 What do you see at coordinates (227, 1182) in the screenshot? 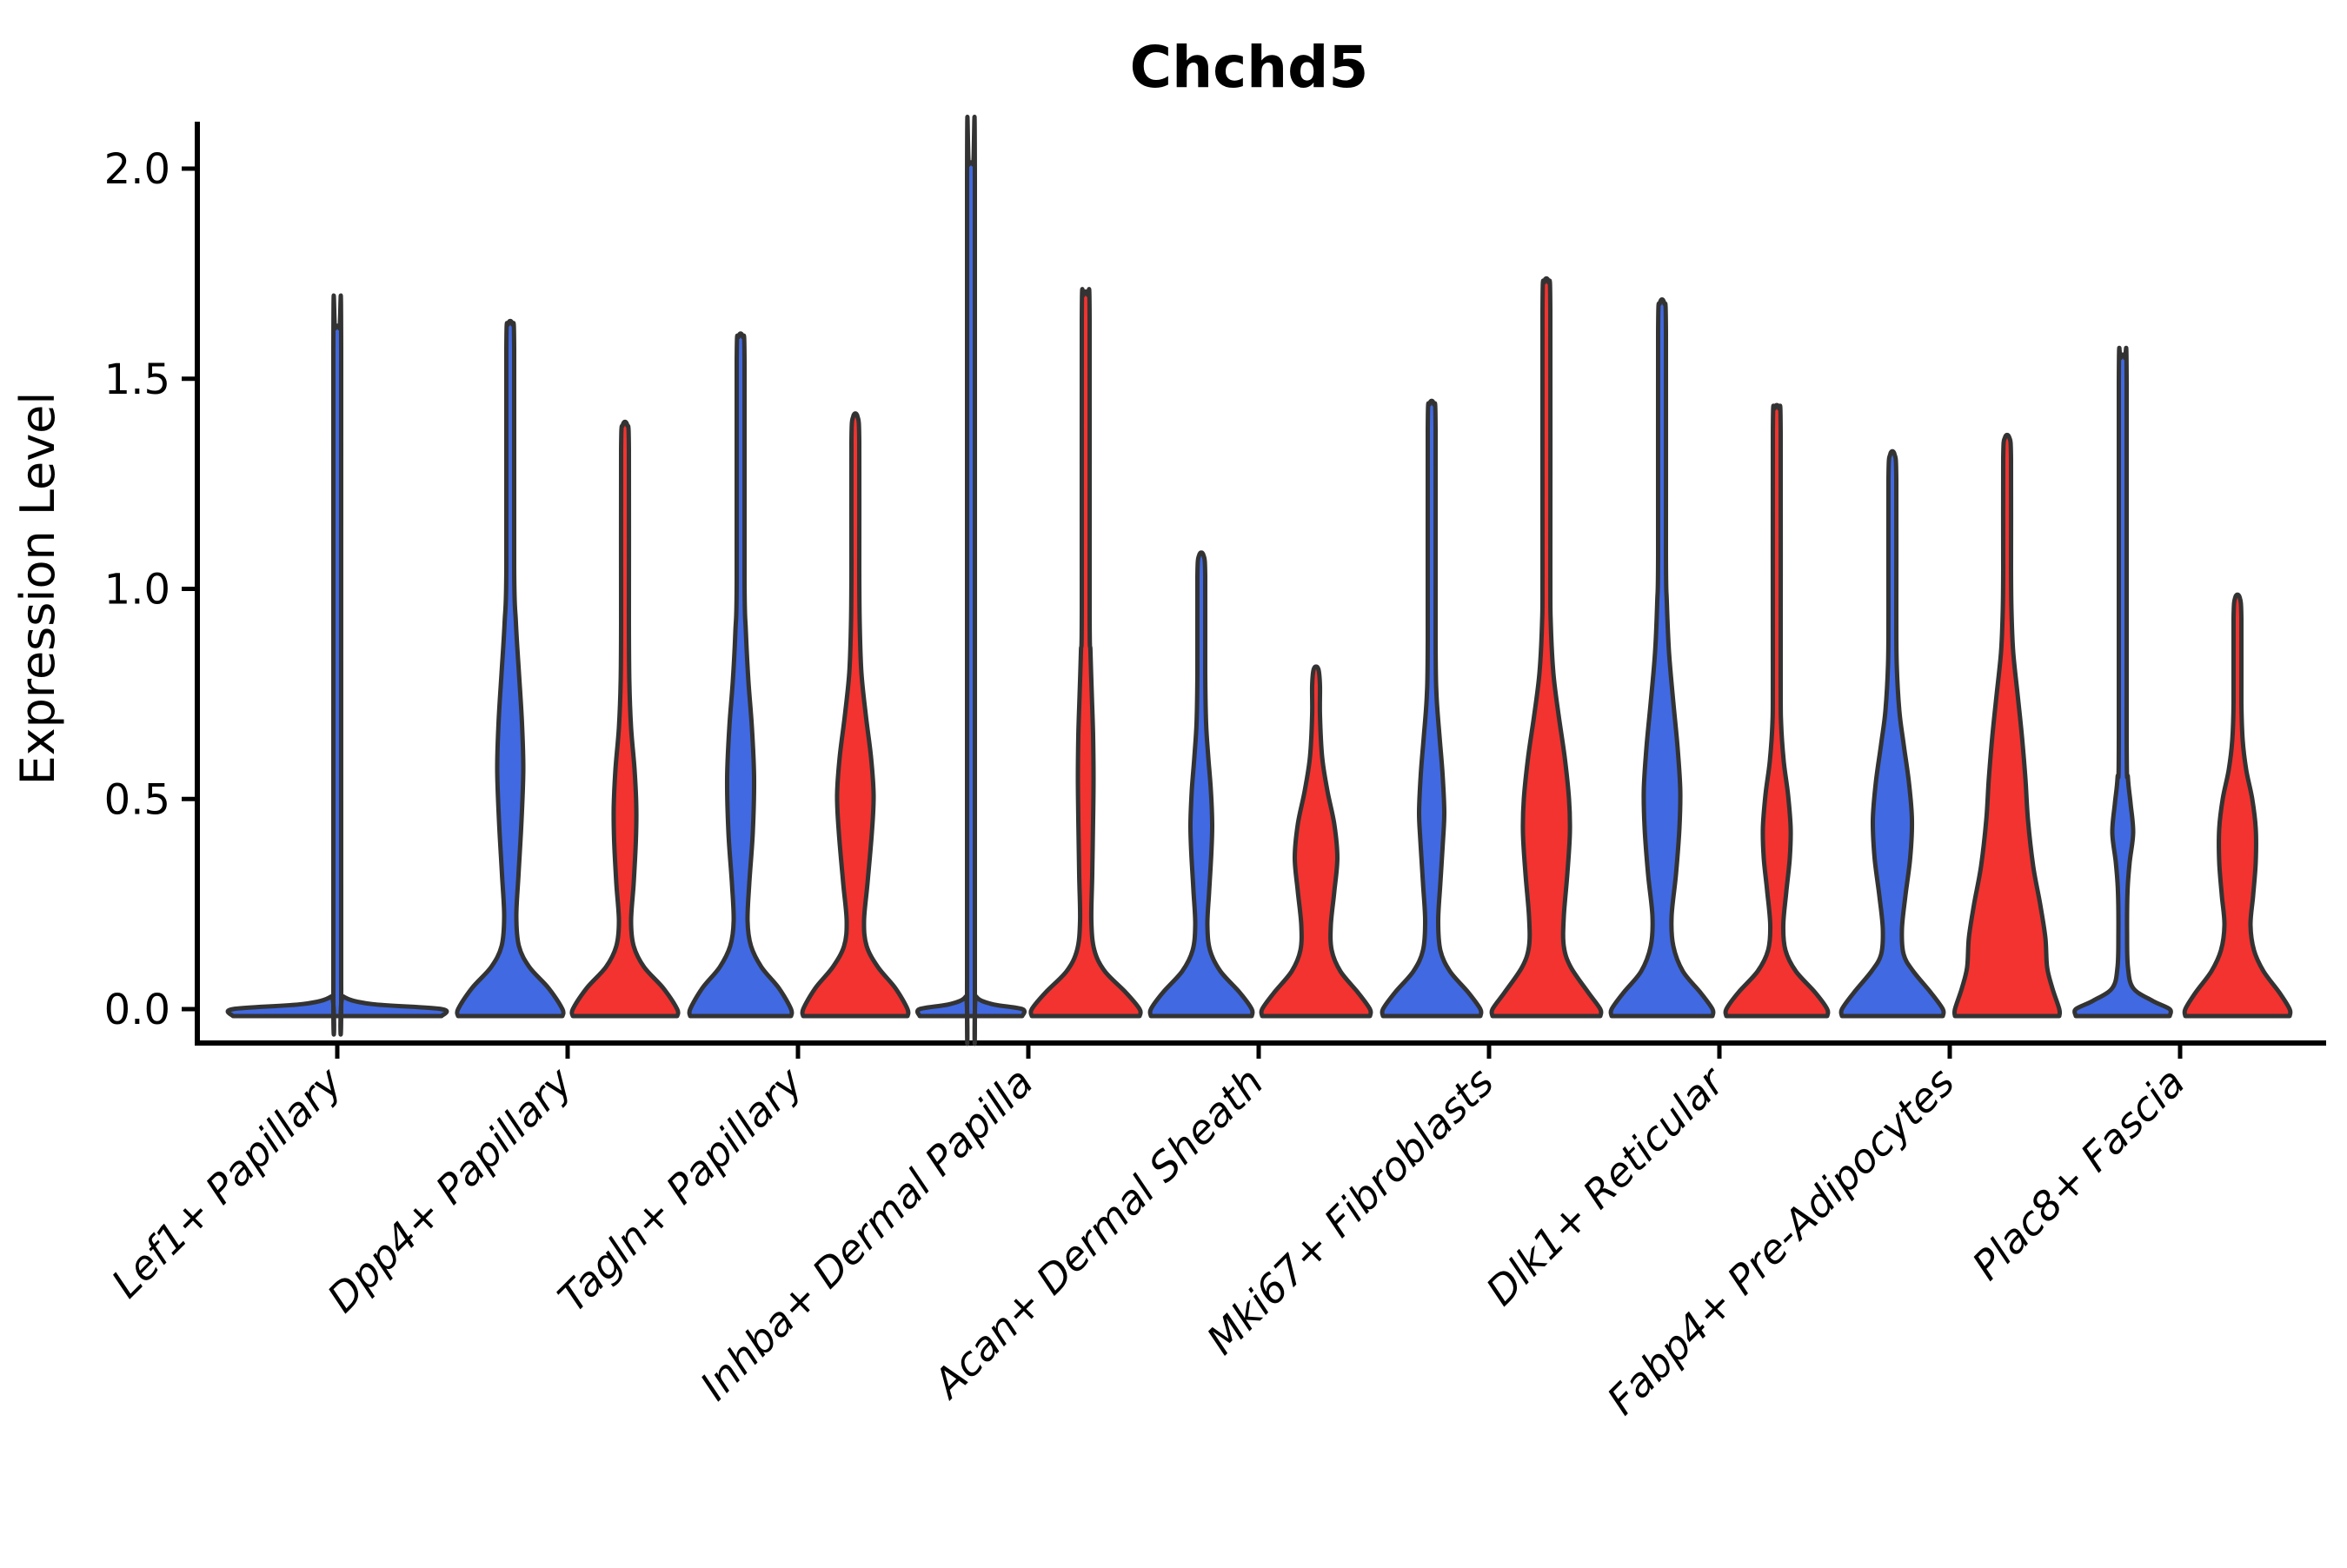
I see `x-tick-label: Lef1+ Papillary` at bounding box center [227, 1182].